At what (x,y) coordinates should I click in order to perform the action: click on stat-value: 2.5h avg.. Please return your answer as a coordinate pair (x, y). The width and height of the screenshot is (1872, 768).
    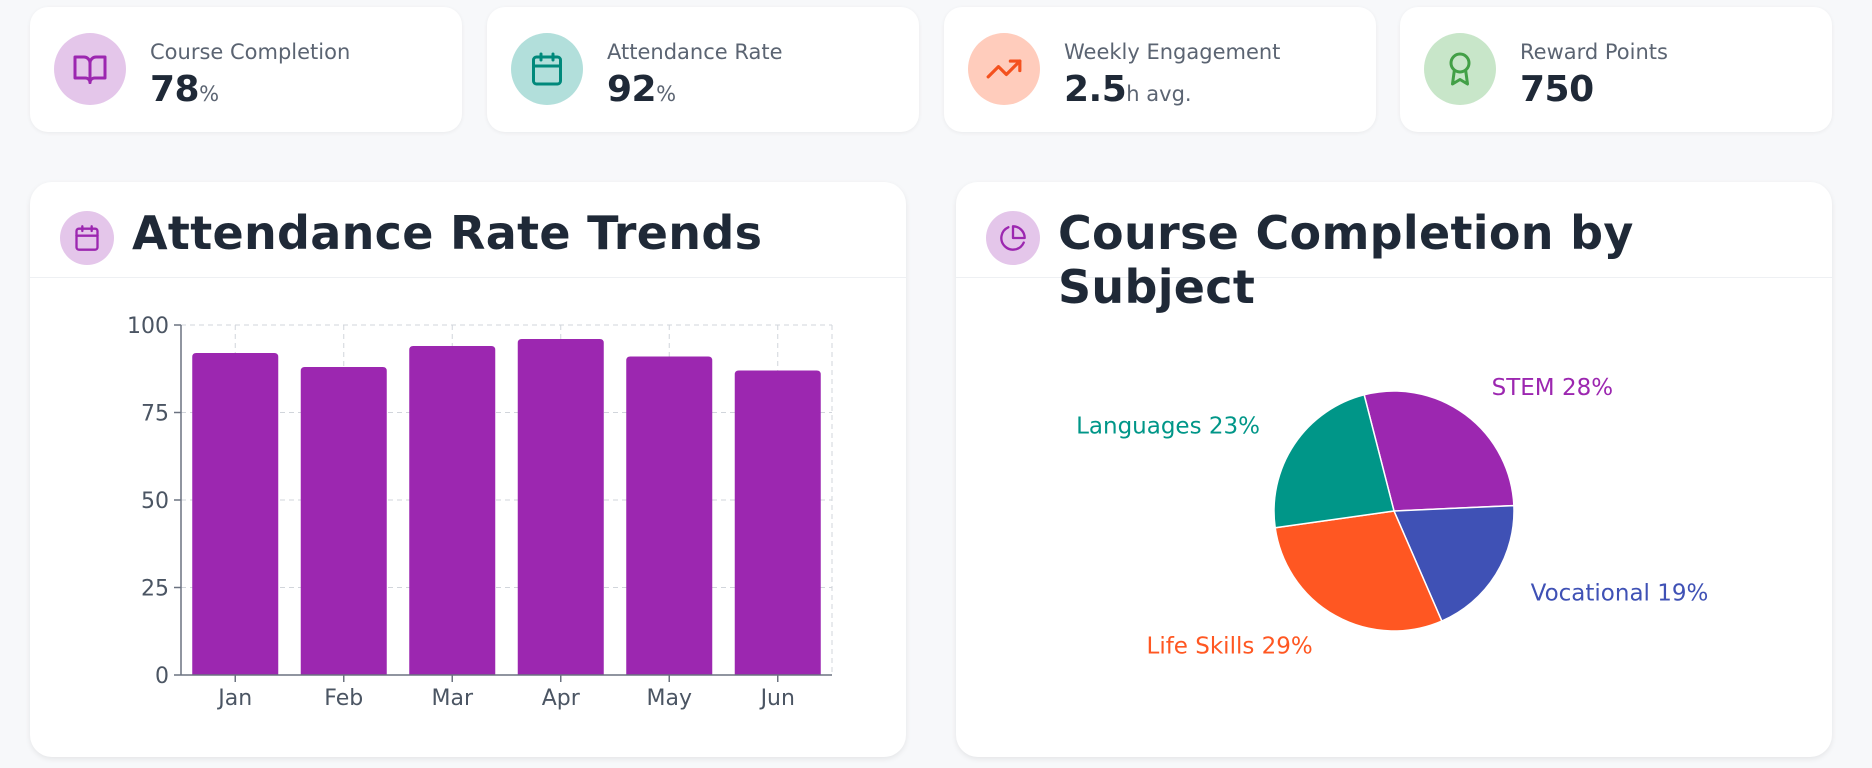
    Looking at the image, I should click on (1128, 89).